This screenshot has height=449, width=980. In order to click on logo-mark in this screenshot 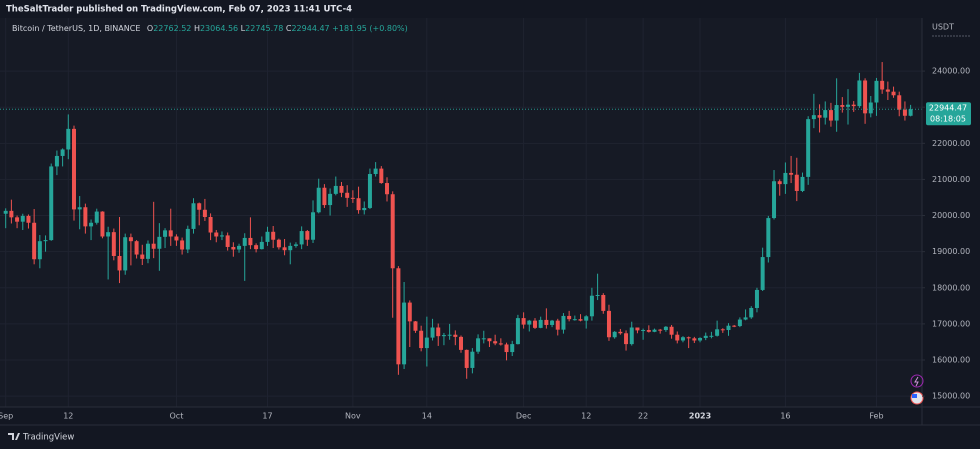, I will do `click(14, 436)`.